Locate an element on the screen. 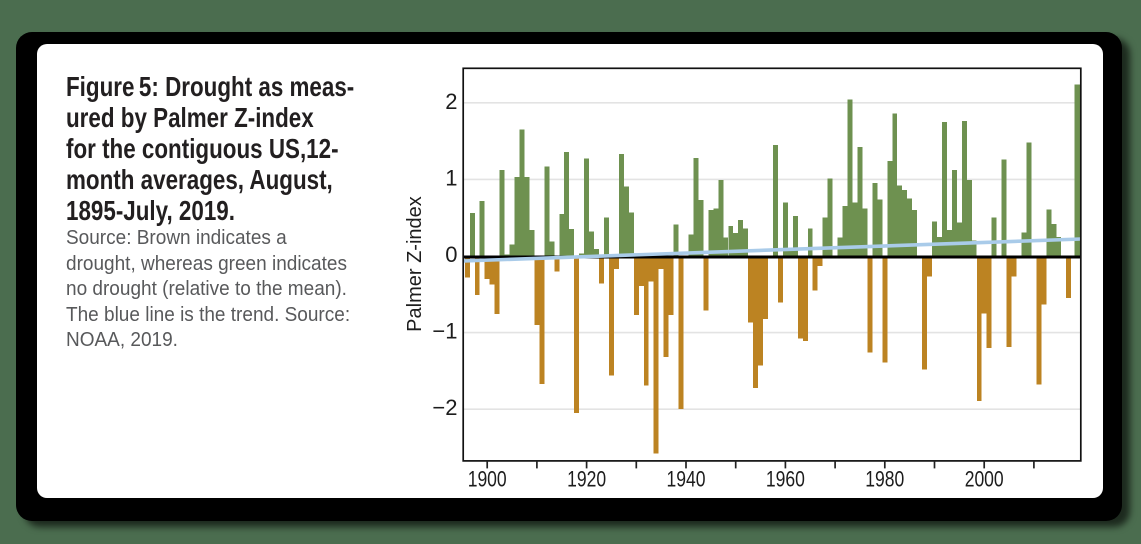 The width and height of the screenshot is (1141, 544). svg-text: 1940 is located at coordinates (686, 479).